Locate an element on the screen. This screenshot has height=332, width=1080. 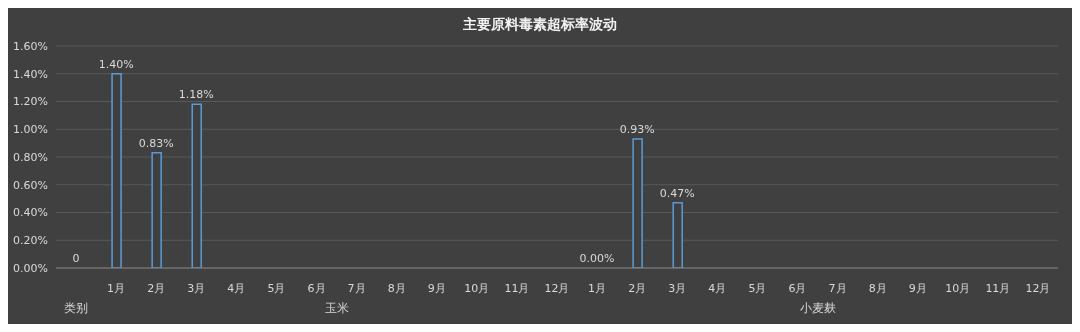
data-label: 0 is located at coordinates (76, 258).